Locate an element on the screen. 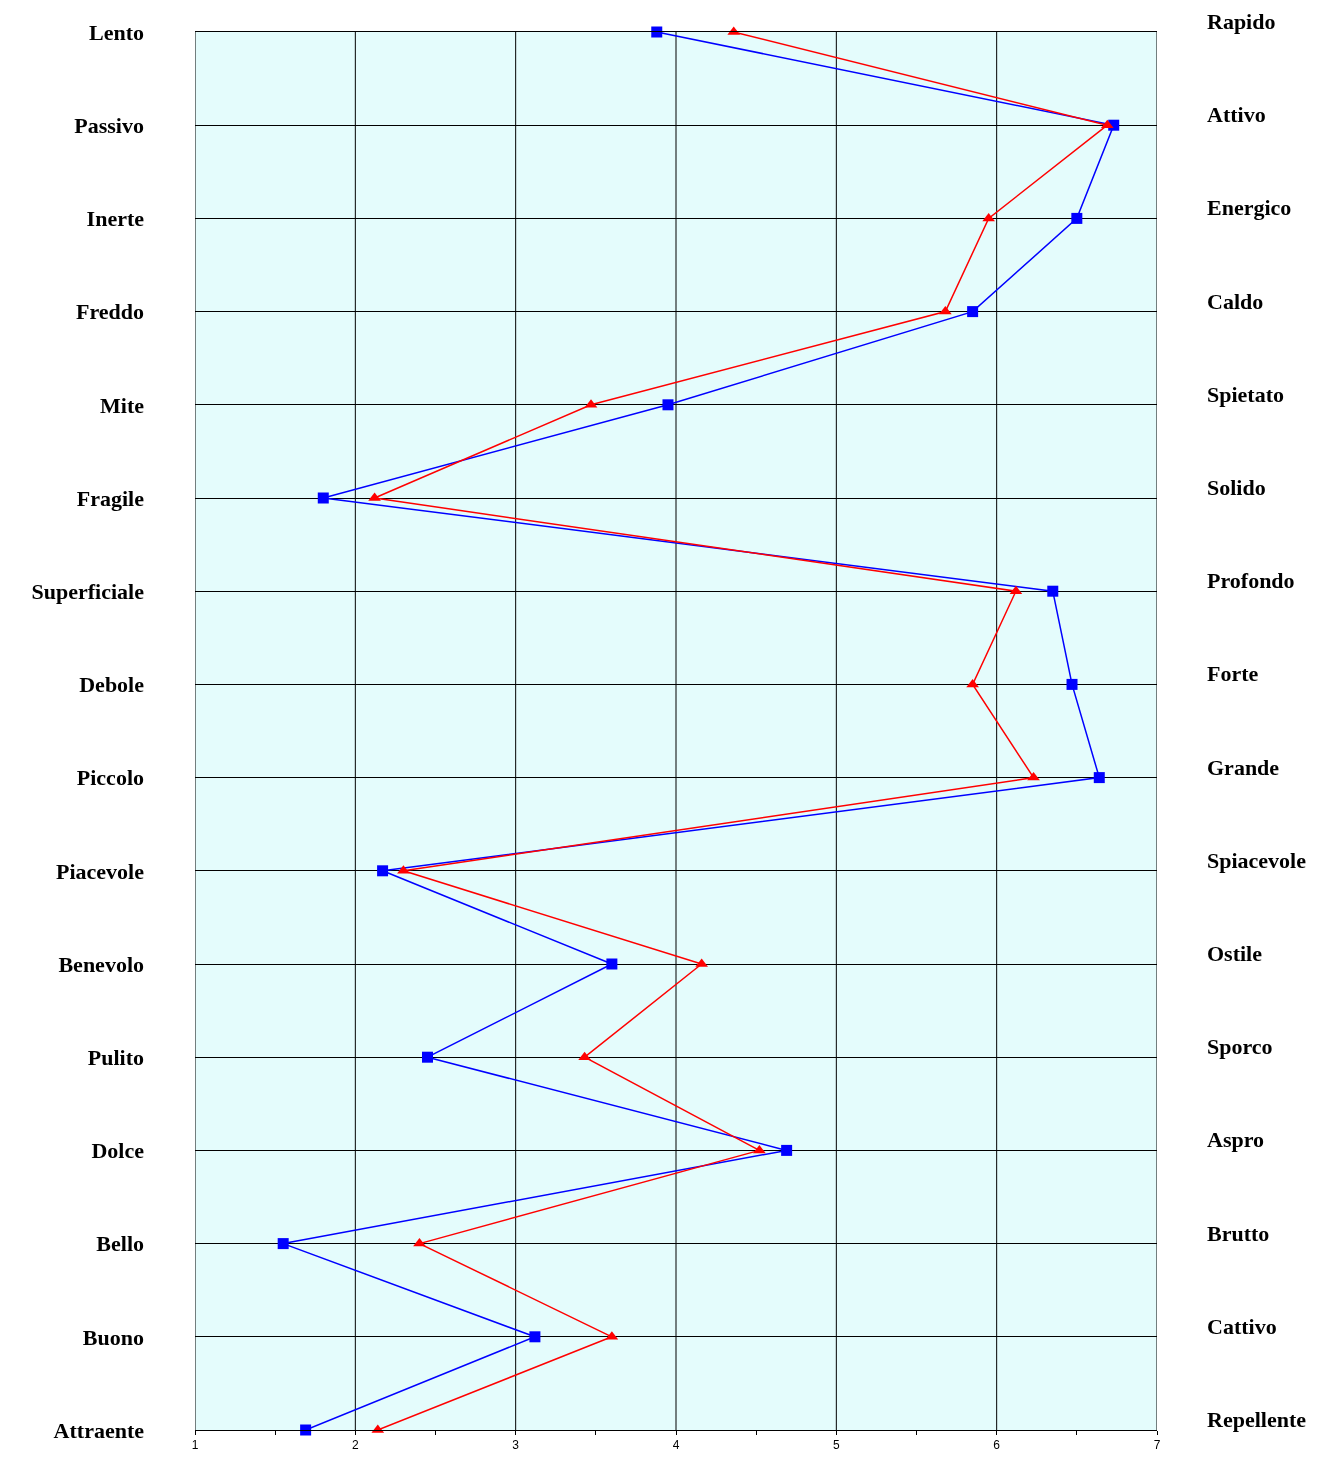 The width and height of the screenshot is (1329, 1465). x-tick-label: 1 is located at coordinates (195, 1445).